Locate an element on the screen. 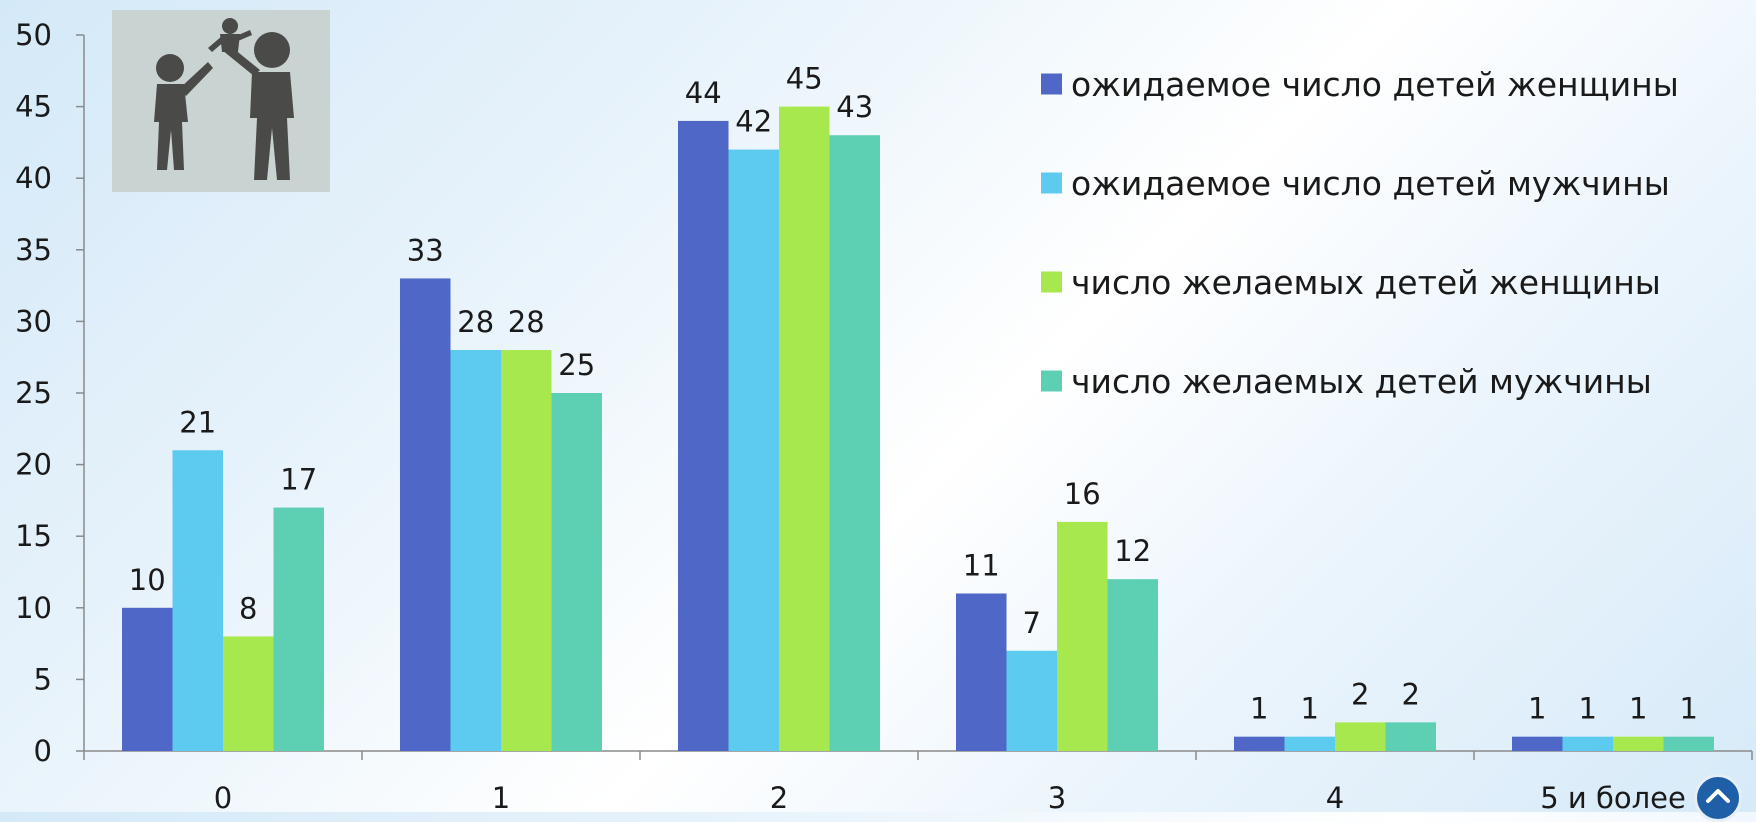 This screenshot has height=822, width=1756. y-tick-label: 10 is located at coordinates (33, 608).